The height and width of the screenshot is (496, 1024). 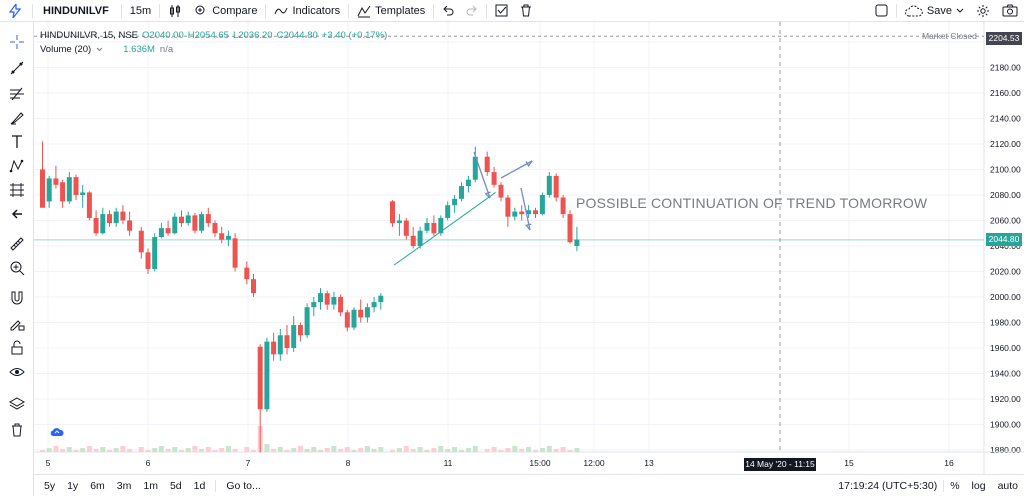 What do you see at coordinates (17, 324) in the screenshot?
I see `stay-drawing-tool` at bounding box center [17, 324].